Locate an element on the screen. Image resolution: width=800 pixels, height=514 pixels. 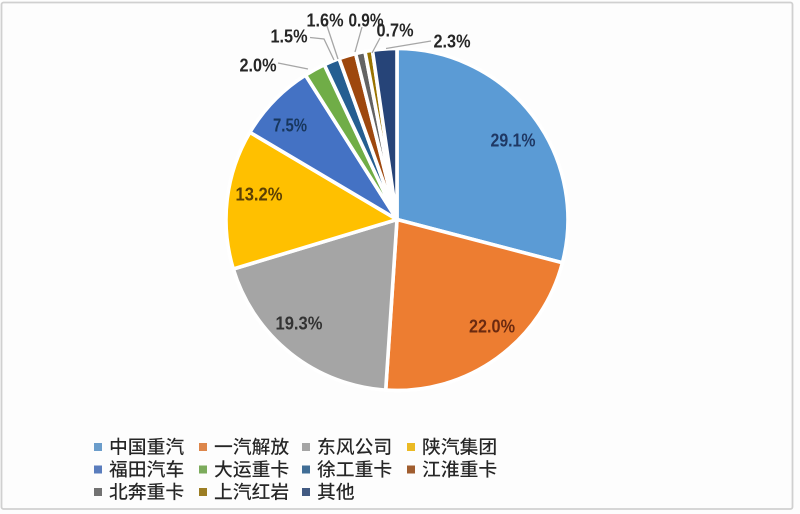
svg-text: 0.9% is located at coordinates (366, 20).